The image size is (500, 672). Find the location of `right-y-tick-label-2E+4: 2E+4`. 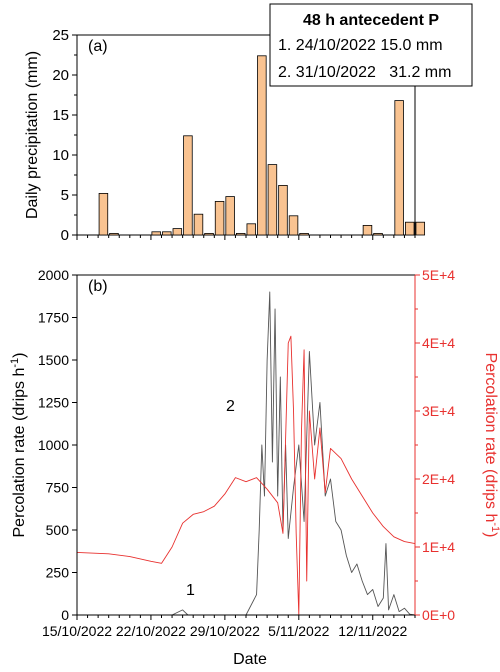

right-y-tick-label-2E+4: 2E+4 is located at coordinates (438, 479).